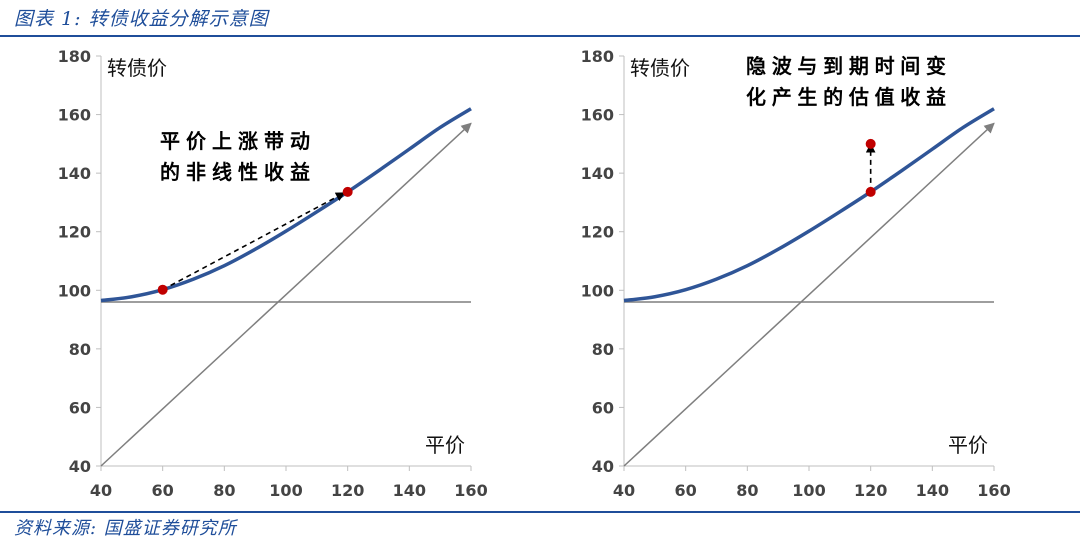  What do you see at coordinates (254, 241) in the screenshot?
I see `dashed-arrow` at bounding box center [254, 241].